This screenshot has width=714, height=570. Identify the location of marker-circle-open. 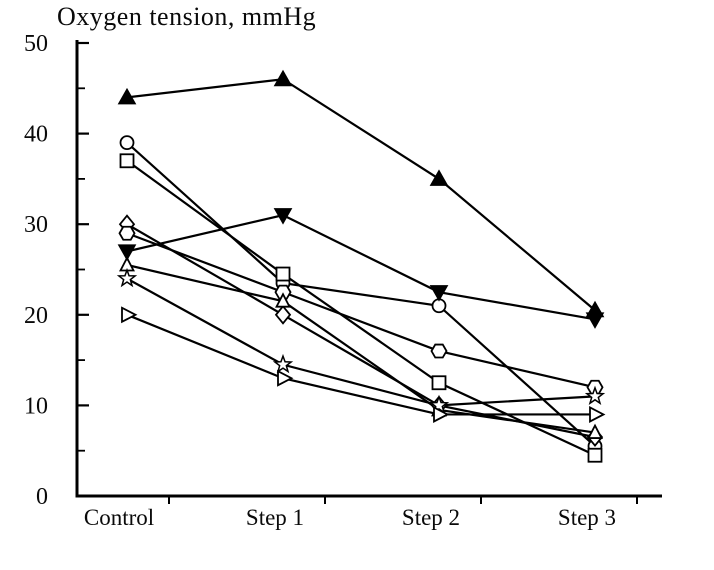
(127, 143).